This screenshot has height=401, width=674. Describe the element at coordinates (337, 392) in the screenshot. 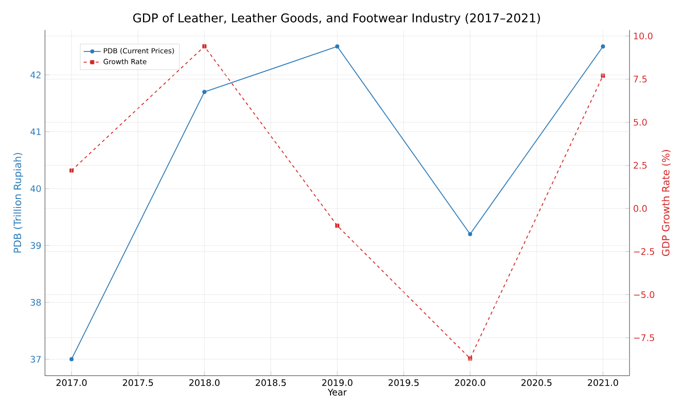

I see `x-axis-title: Year` at that location.